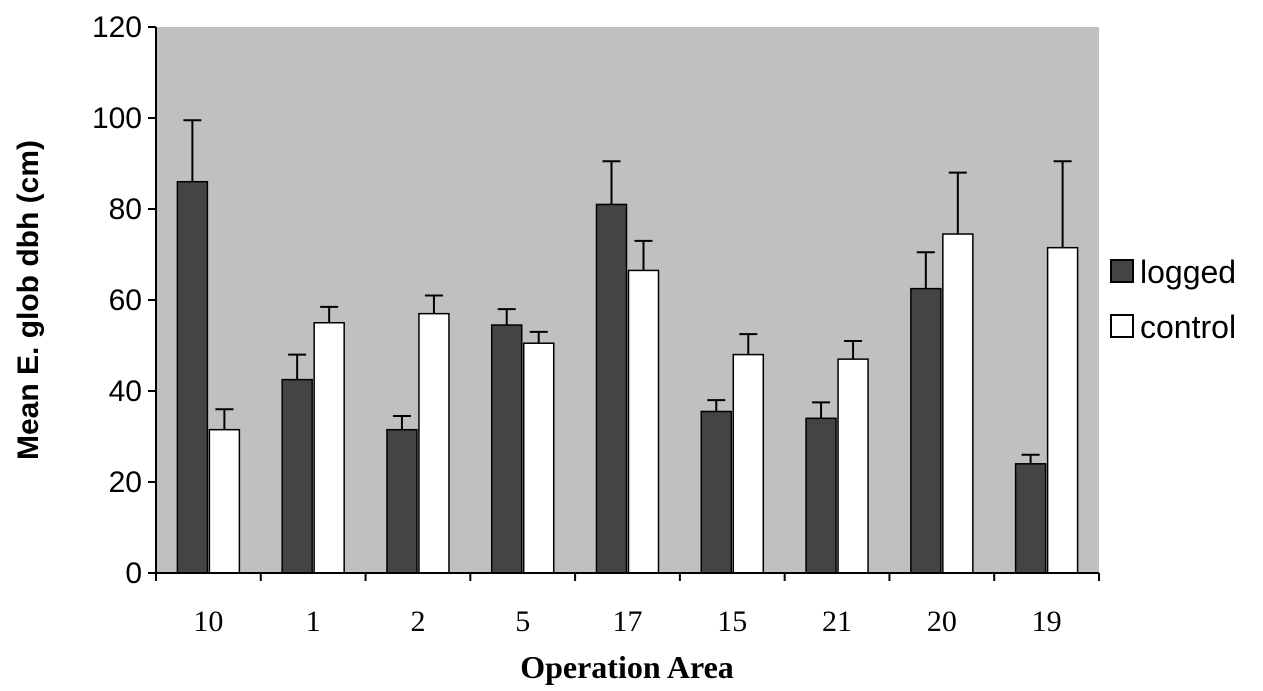 This screenshot has height=691, width=1263. What do you see at coordinates (1122, 326) in the screenshot?
I see `legend-swatch-control` at bounding box center [1122, 326].